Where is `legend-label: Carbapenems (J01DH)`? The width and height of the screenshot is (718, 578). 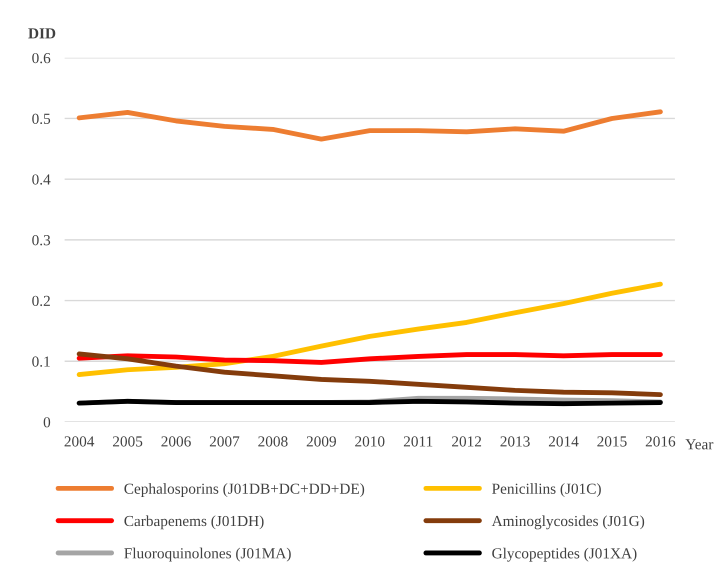
legend-label: Carbapenems (J01DH) is located at coordinates (194, 522).